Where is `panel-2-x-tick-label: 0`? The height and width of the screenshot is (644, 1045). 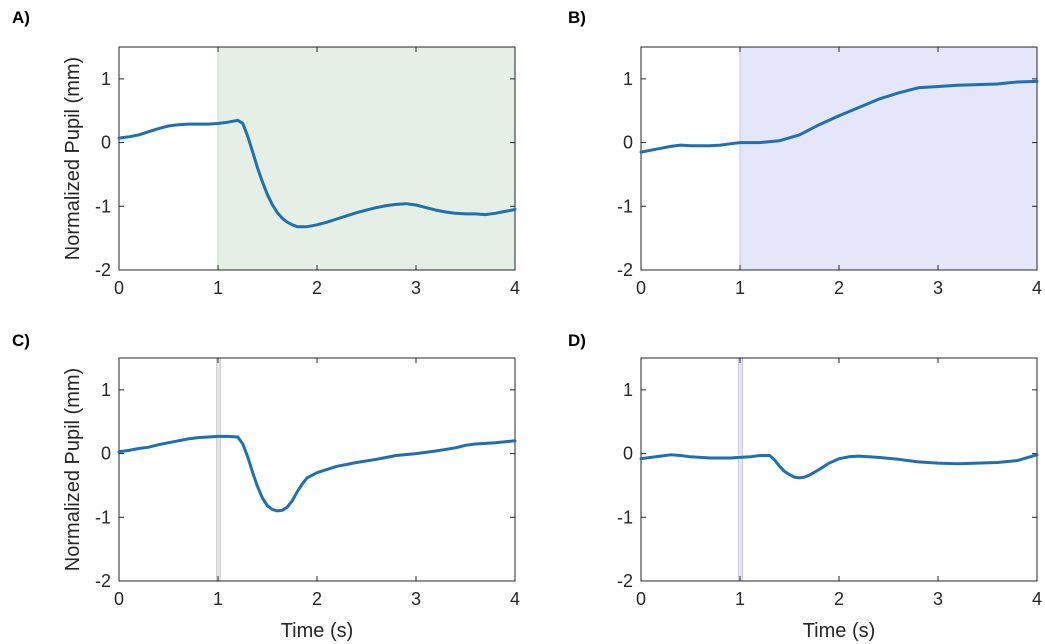 panel-2-x-tick-label: 0 is located at coordinates (119, 599).